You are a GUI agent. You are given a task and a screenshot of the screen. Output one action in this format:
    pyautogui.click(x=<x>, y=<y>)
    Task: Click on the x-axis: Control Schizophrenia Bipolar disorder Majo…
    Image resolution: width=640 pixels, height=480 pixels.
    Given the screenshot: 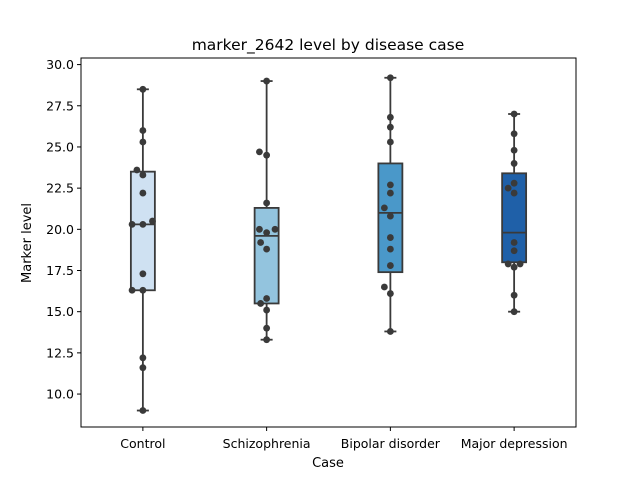 What is the action you would take?
    pyautogui.click(x=344, y=439)
    